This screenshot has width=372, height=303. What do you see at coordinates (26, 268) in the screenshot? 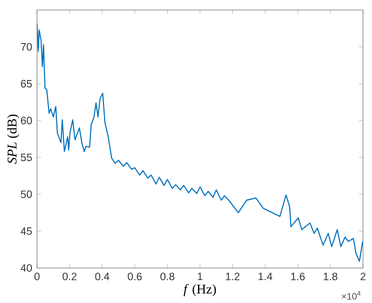
I see `y-tick-label: 40` at bounding box center [26, 268].